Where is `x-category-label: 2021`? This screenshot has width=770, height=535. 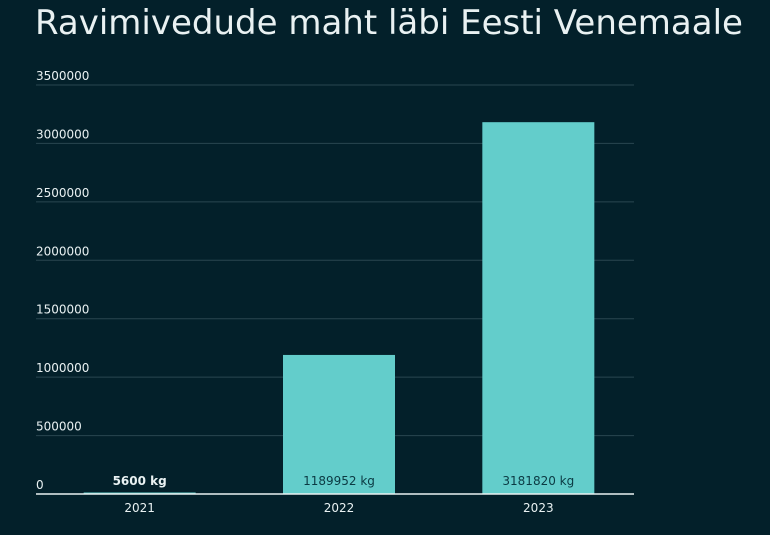
x-category-label: 2021 is located at coordinates (139, 508).